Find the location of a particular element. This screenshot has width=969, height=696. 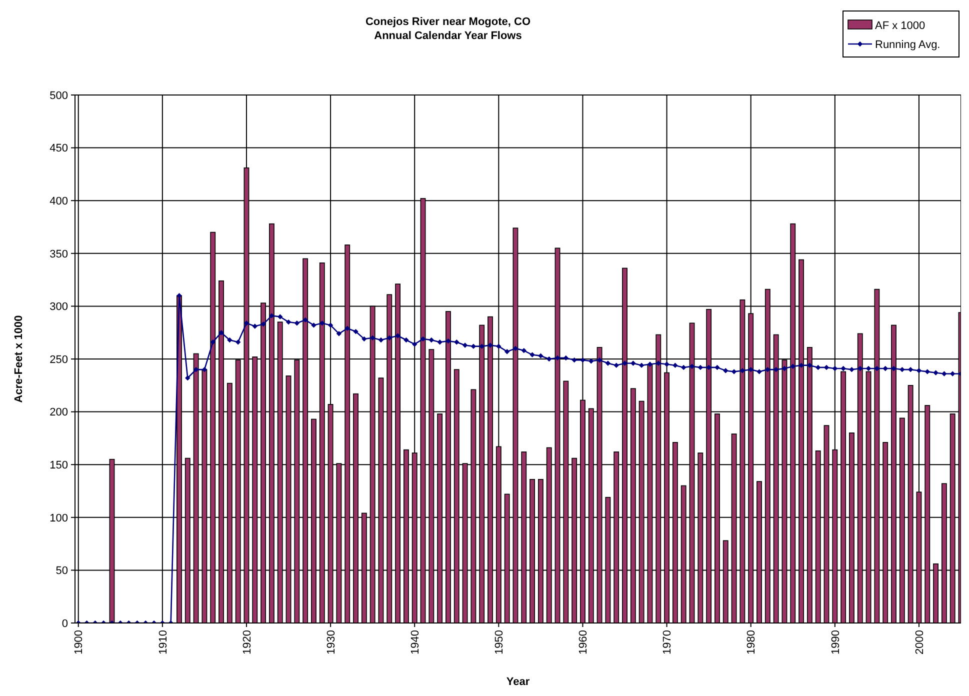

x-tick-label: 1970 is located at coordinates (668, 642).